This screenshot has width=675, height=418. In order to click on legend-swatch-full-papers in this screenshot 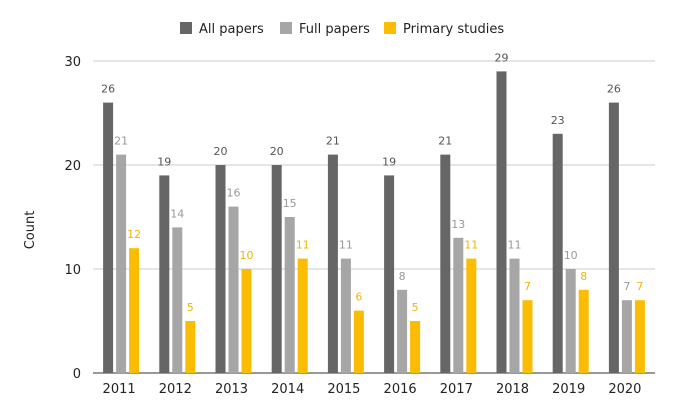, I will do `click(286, 28)`.